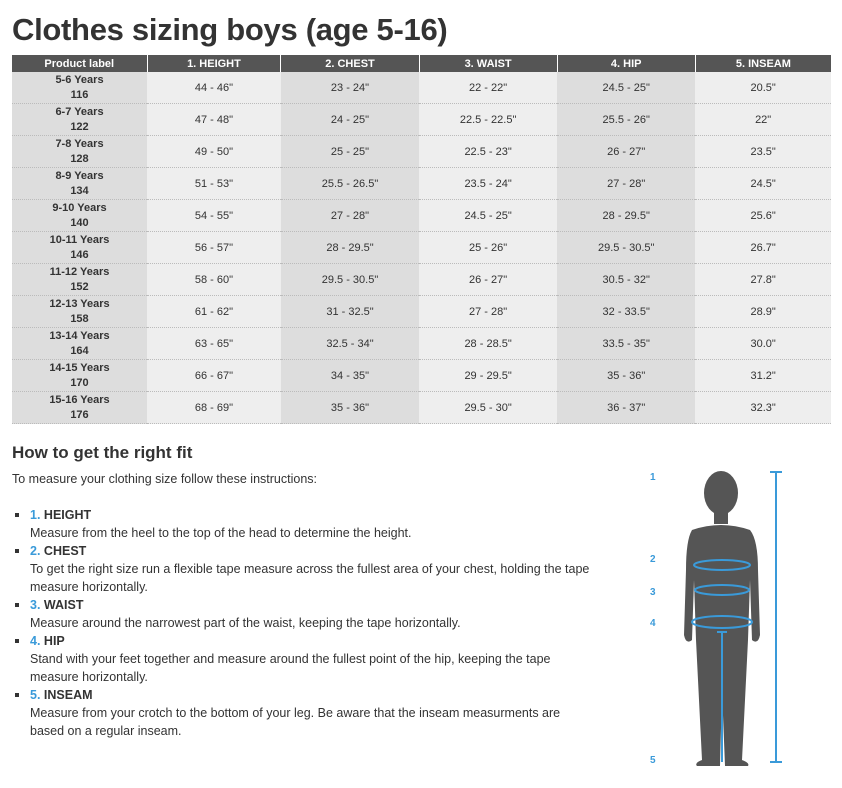  What do you see at coordinates (763, 311) in the screenshot?
I see `measurement-cell: 28.9"` at bounding box center [763, 311].